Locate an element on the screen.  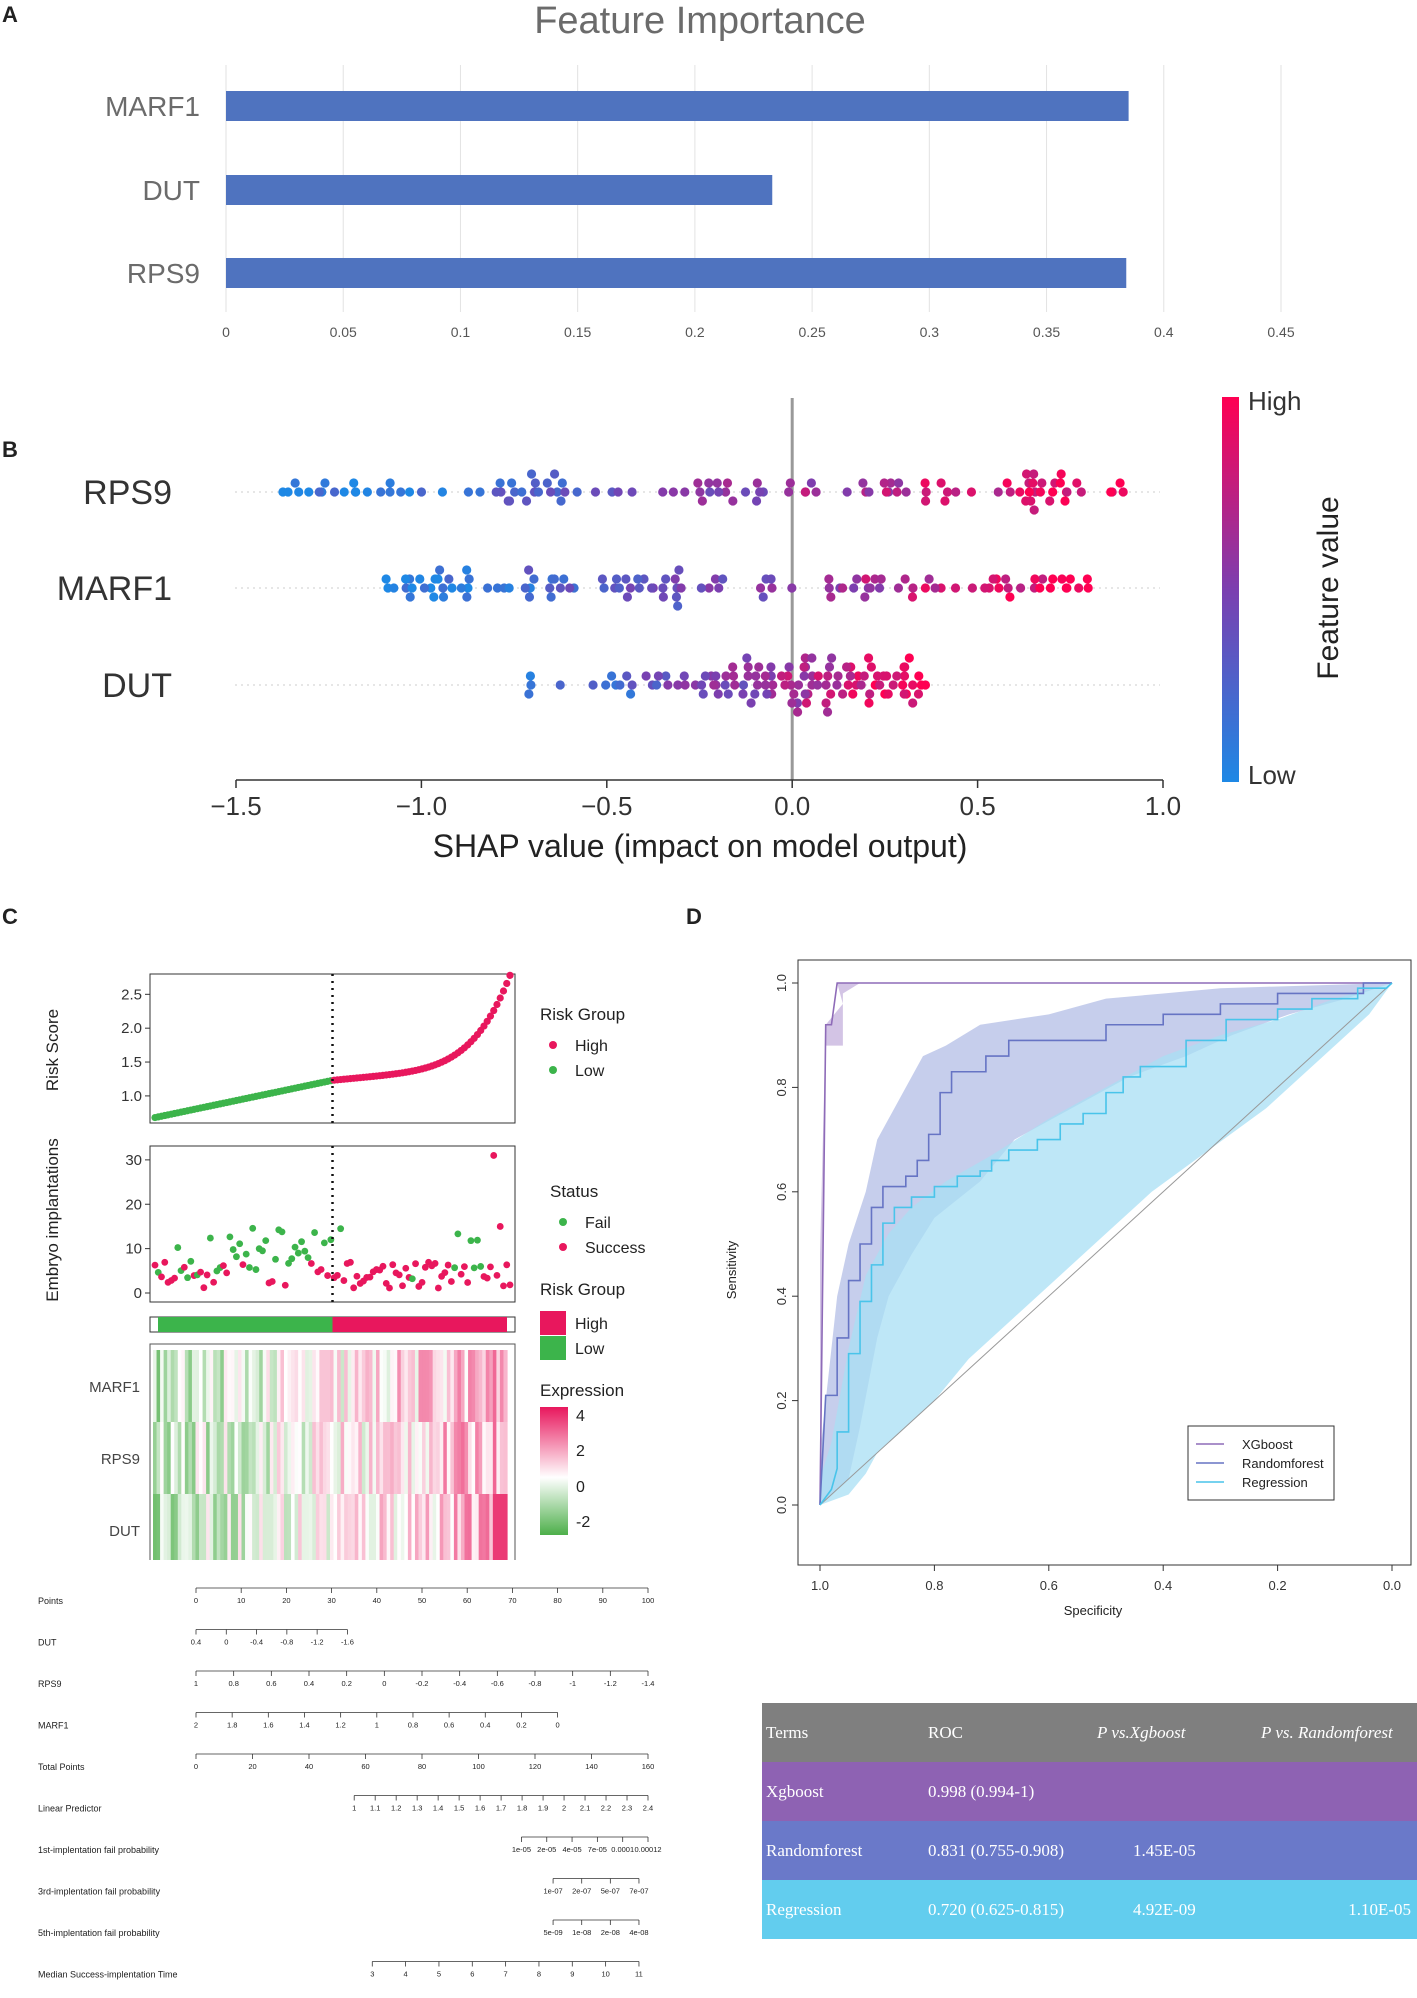
x-tick-label: −0.5 is located at coordinates (606, 806).